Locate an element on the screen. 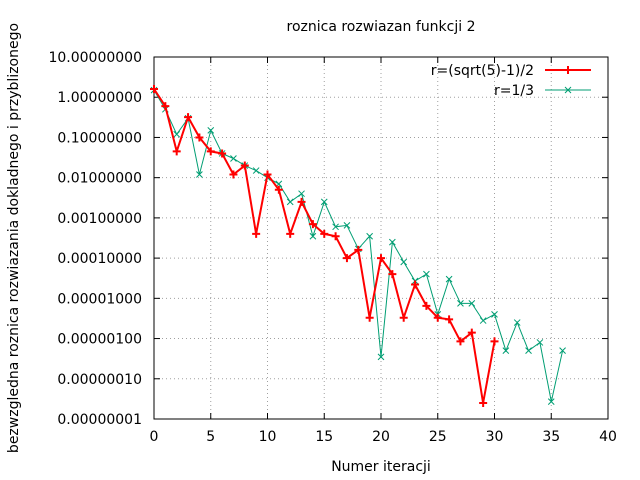  y-tick-label: 0.10000000 is located at coordinates (99, 138).